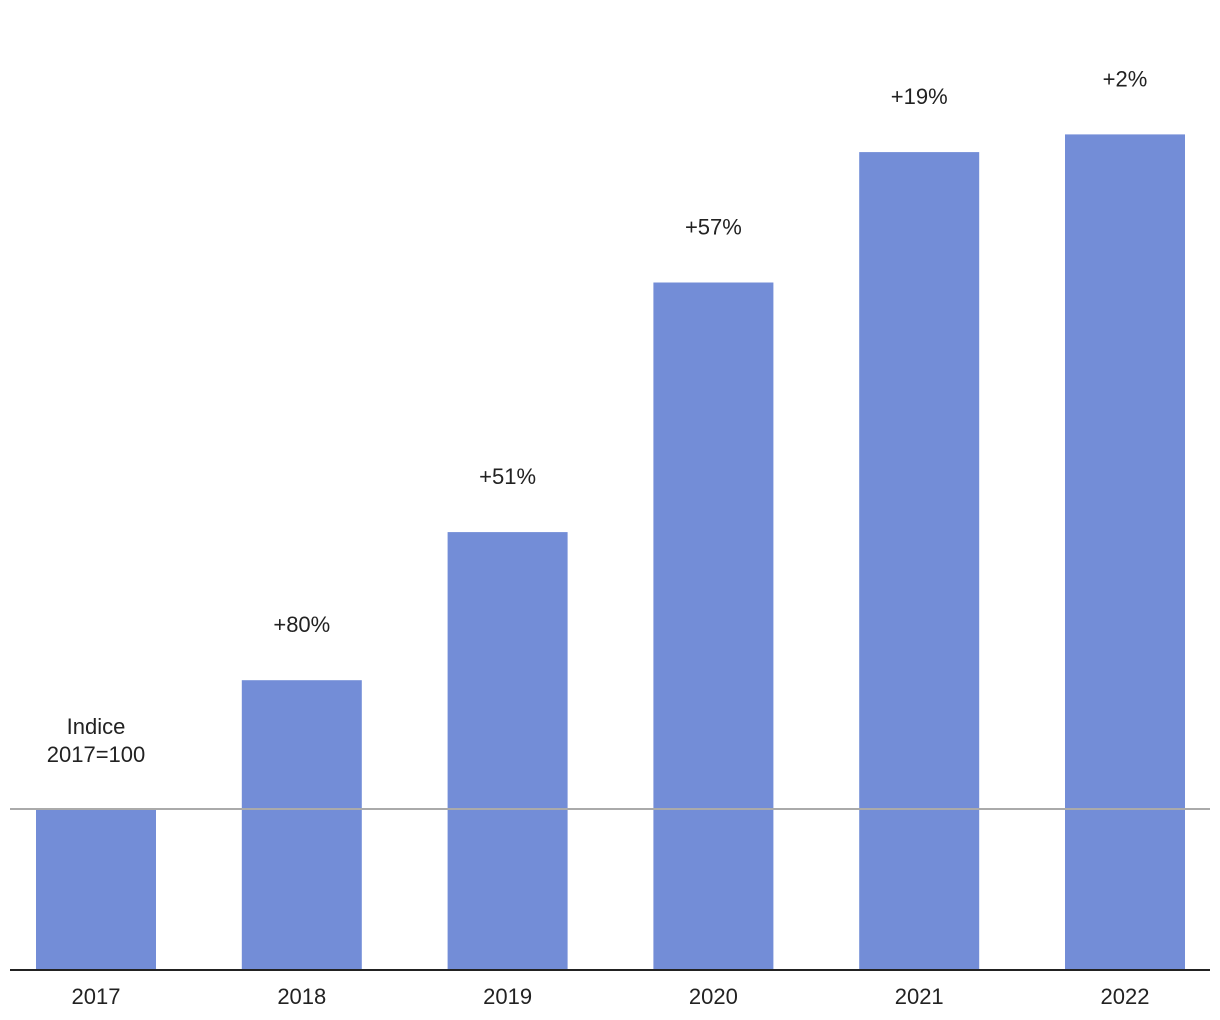  Describe the element at coordinates (96, 996) in the screenshot. I see `x-tick-label-2017: 2017` at that location.